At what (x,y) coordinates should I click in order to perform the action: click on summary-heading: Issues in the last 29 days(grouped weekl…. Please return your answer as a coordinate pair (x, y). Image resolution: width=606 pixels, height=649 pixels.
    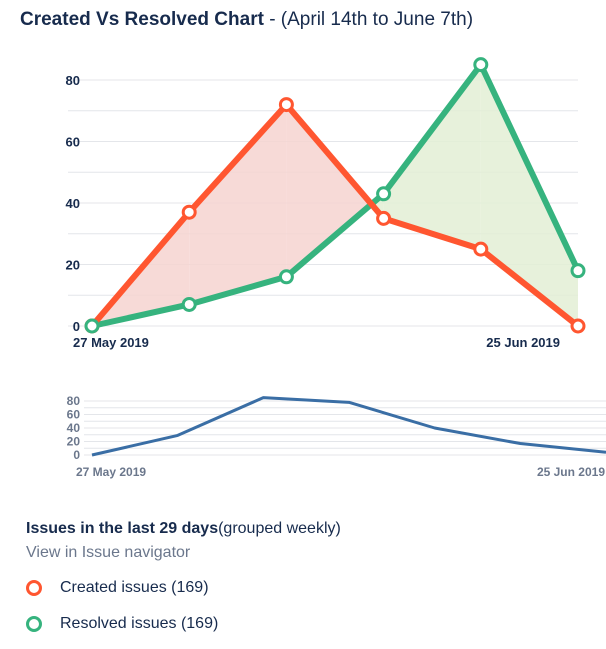
    Looking at the image, I should click on (183, 529).